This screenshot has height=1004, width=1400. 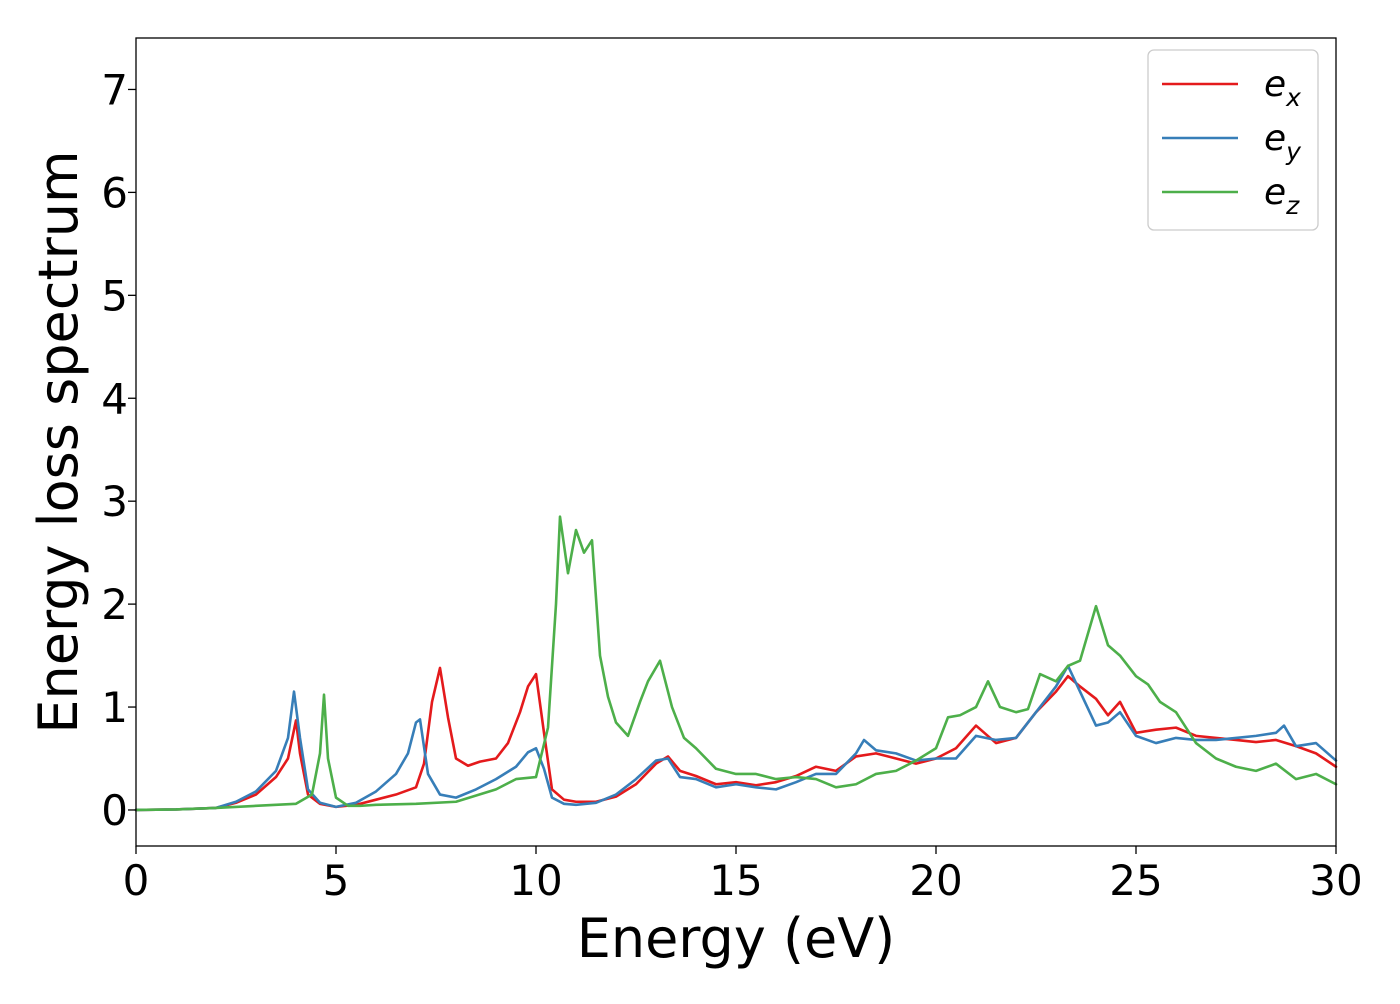 I want to click on y-tick-label: 0, so click(x=114, y=810).